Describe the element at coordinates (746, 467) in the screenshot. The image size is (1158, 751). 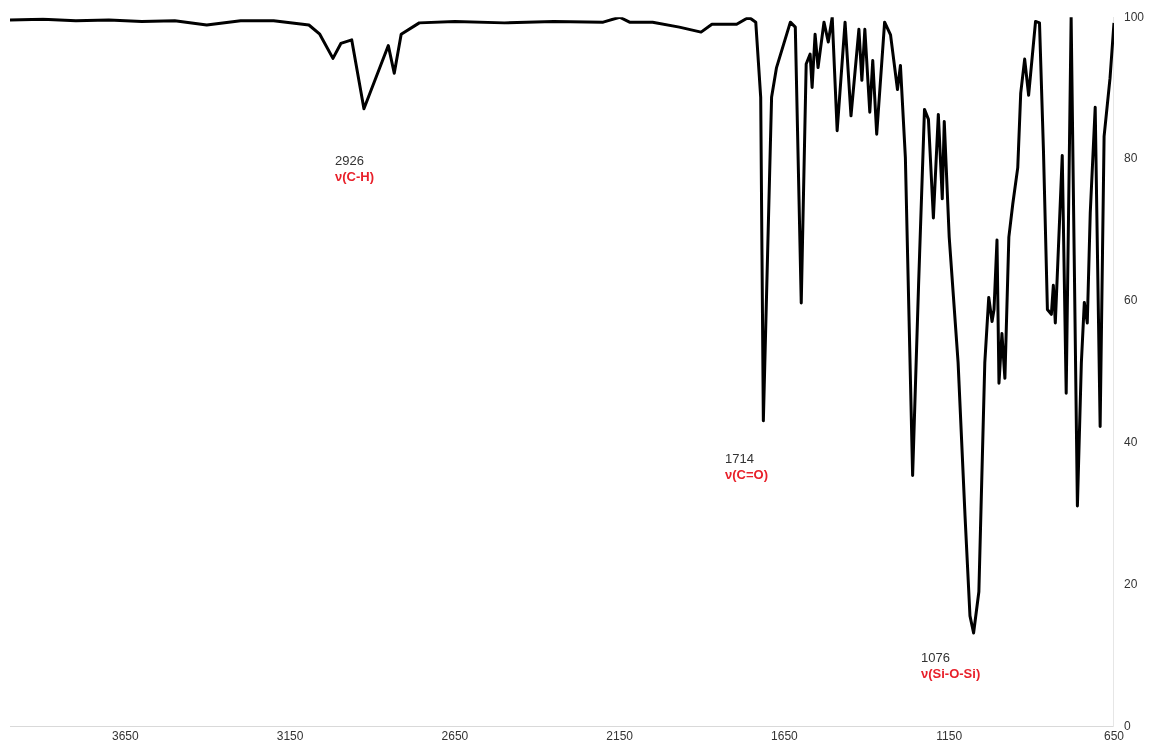
I see `annotation: 1714 ν(C=O)` at that location.